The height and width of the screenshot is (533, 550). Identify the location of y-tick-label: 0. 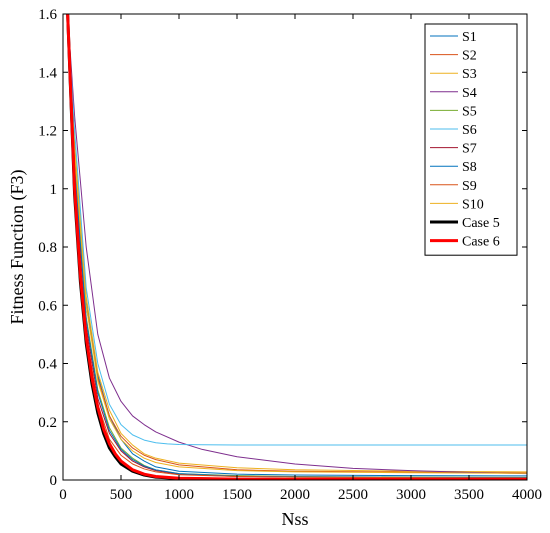
(54, 481).